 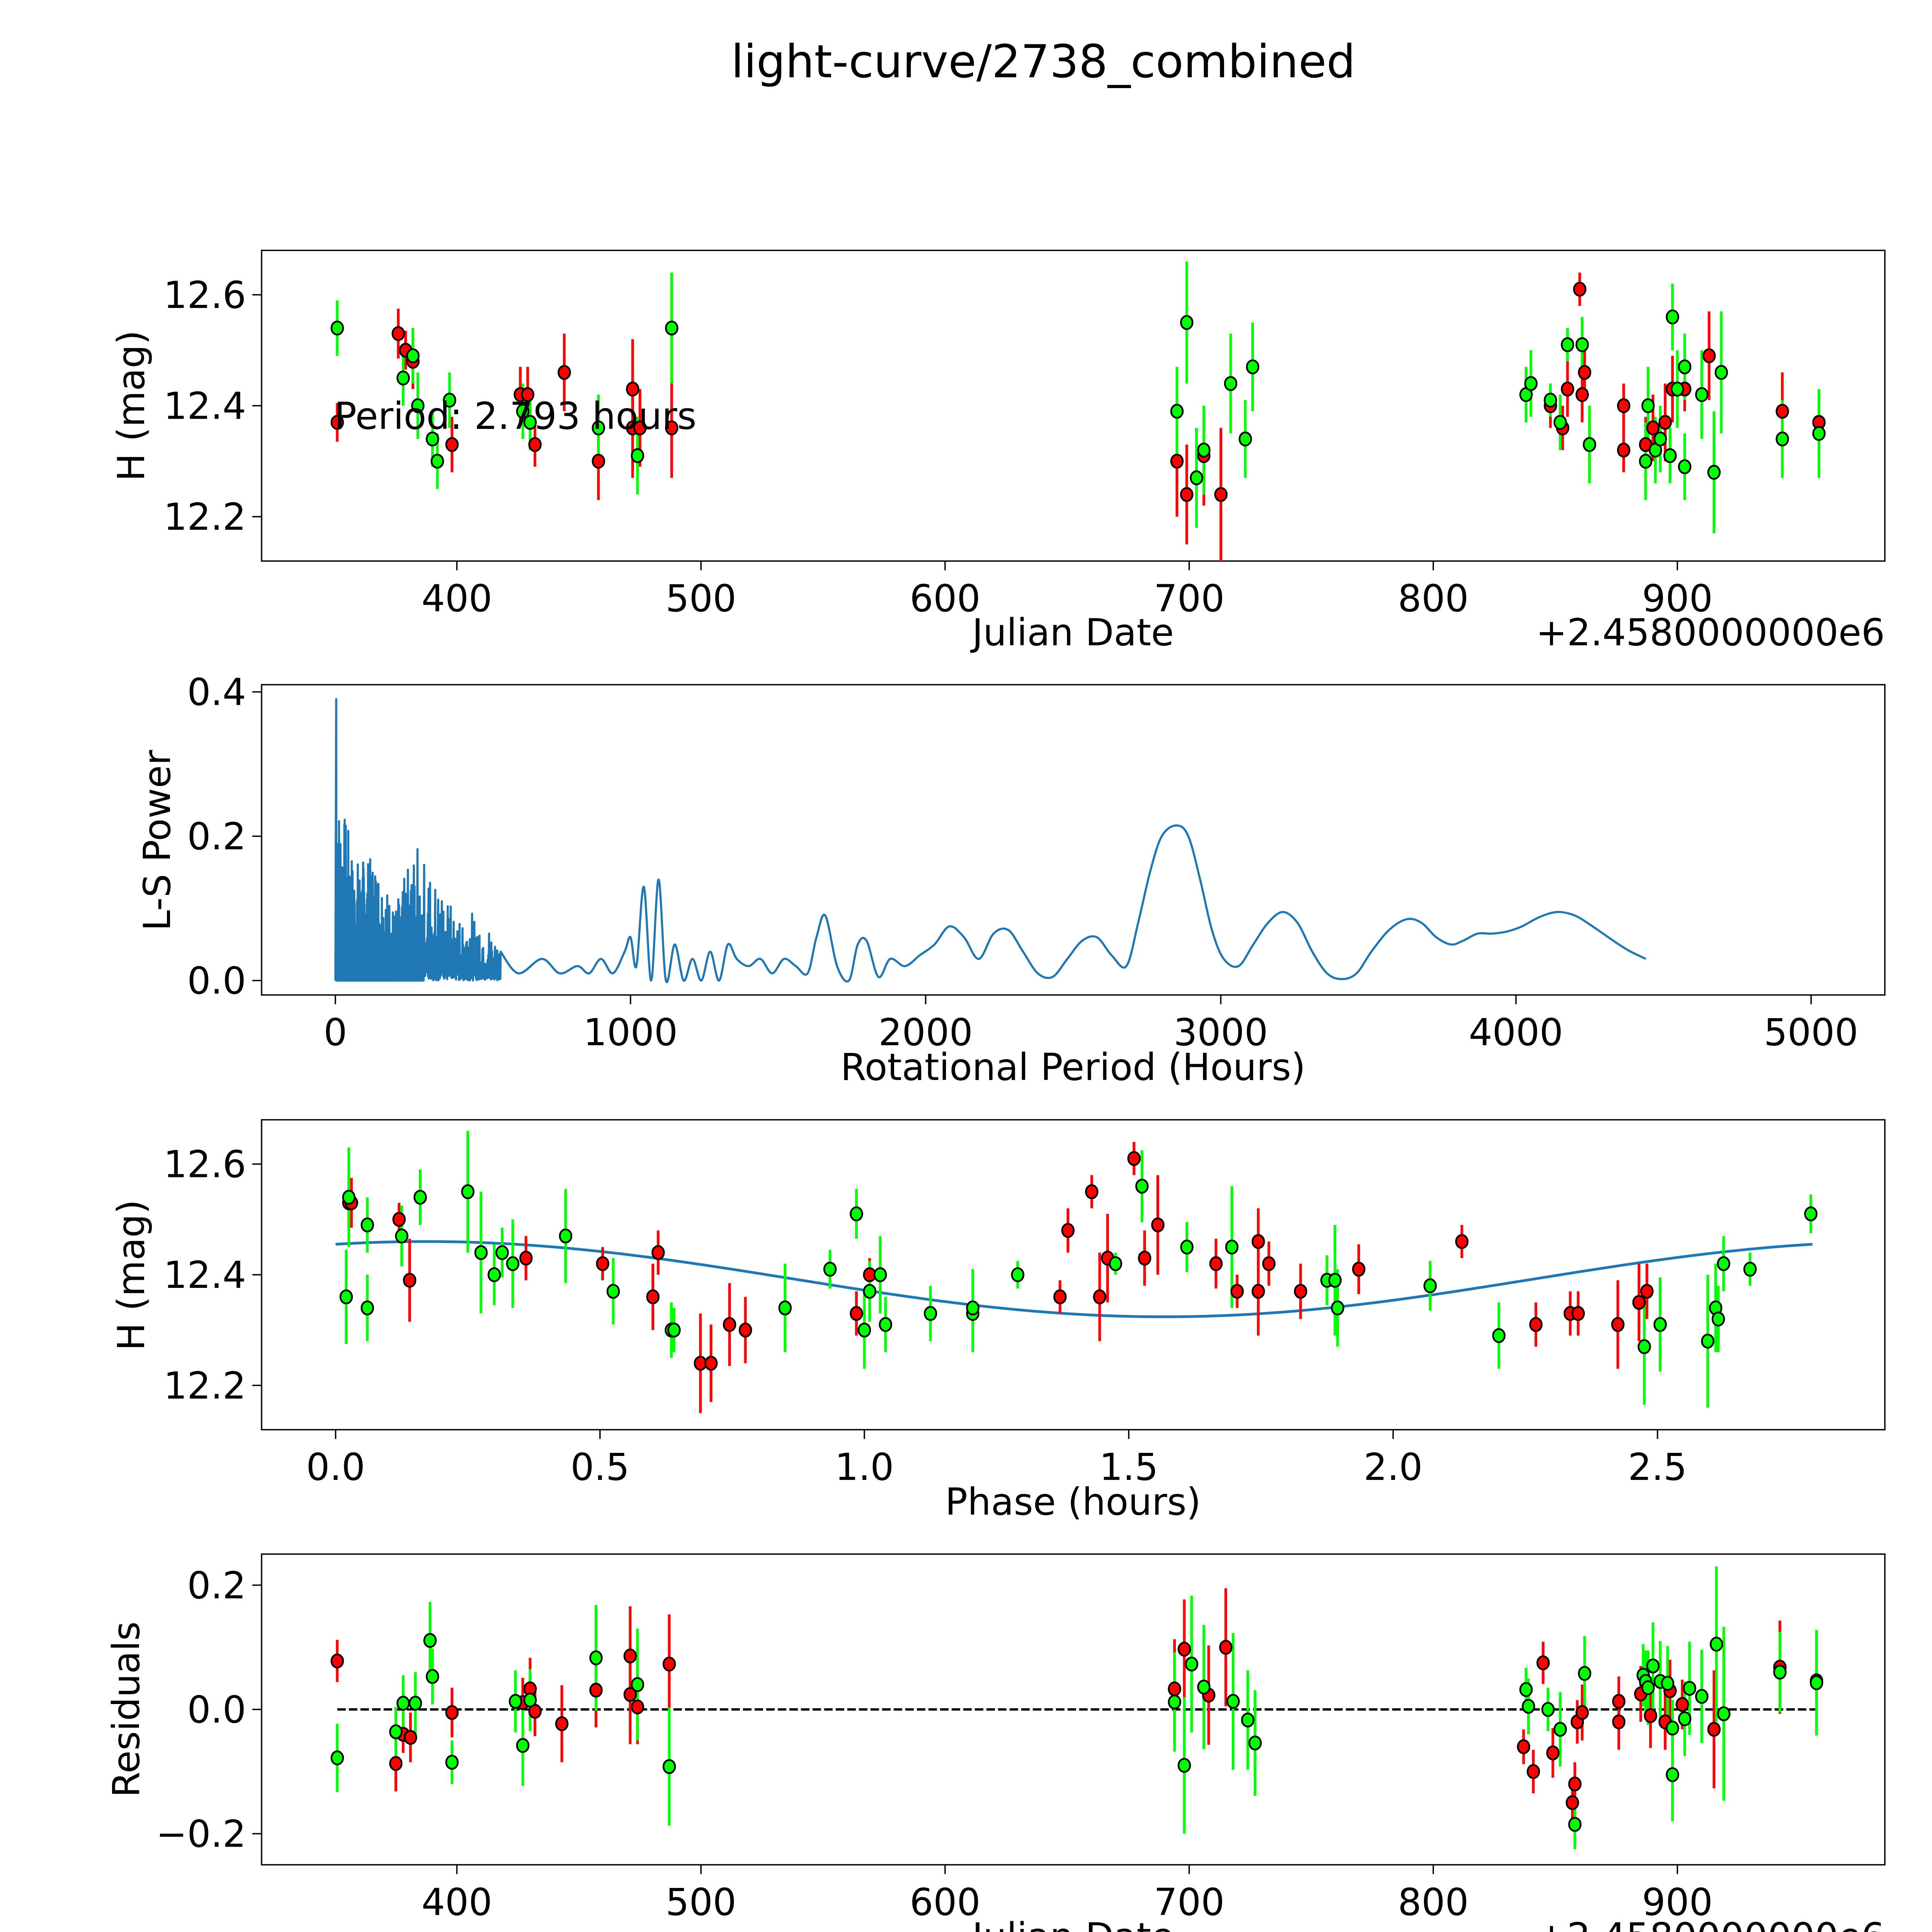 I want to click on x-tick-label: 0.5, so click(x=599, y=1468).